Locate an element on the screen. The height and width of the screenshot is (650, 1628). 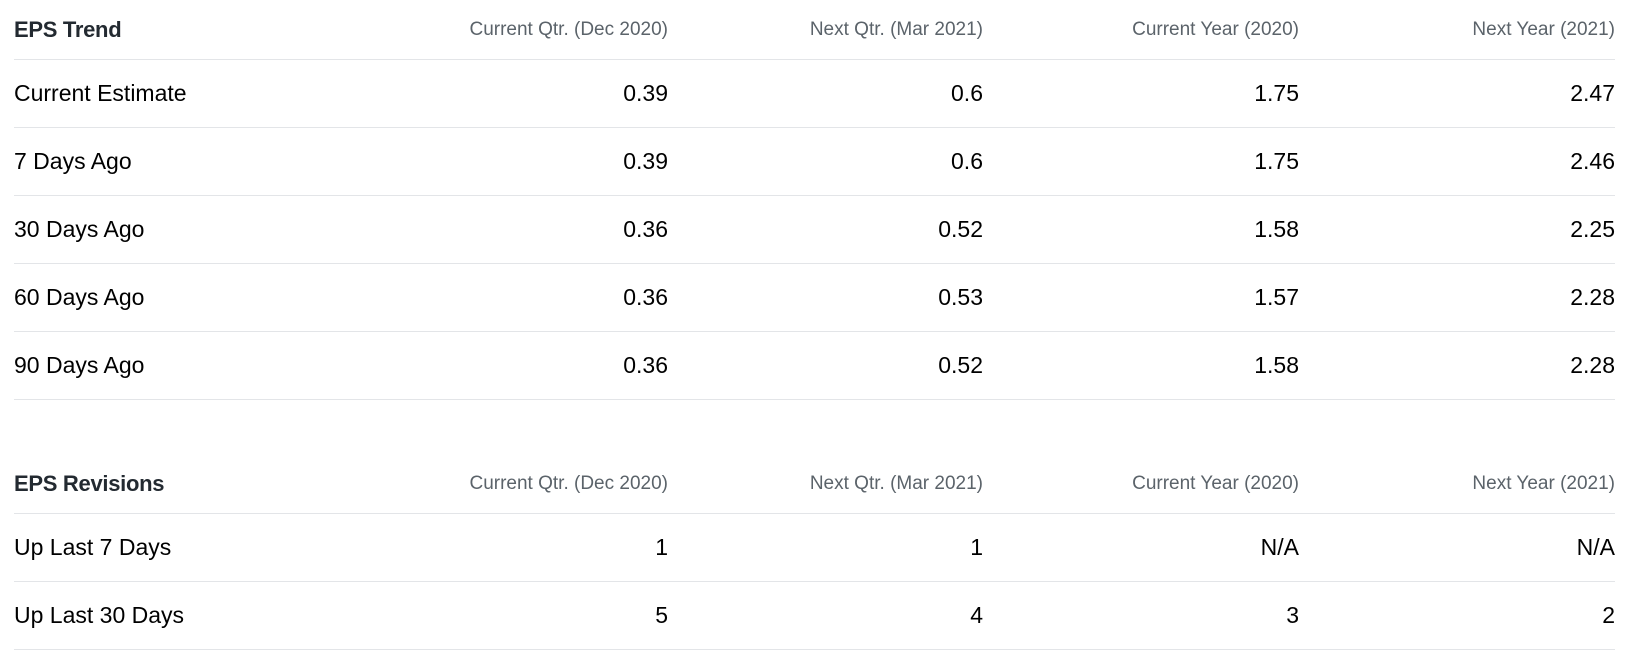
table-row: 60 Days Ago 0.36 0.53 1.57 2.28 is located at coordinates (814, 297).